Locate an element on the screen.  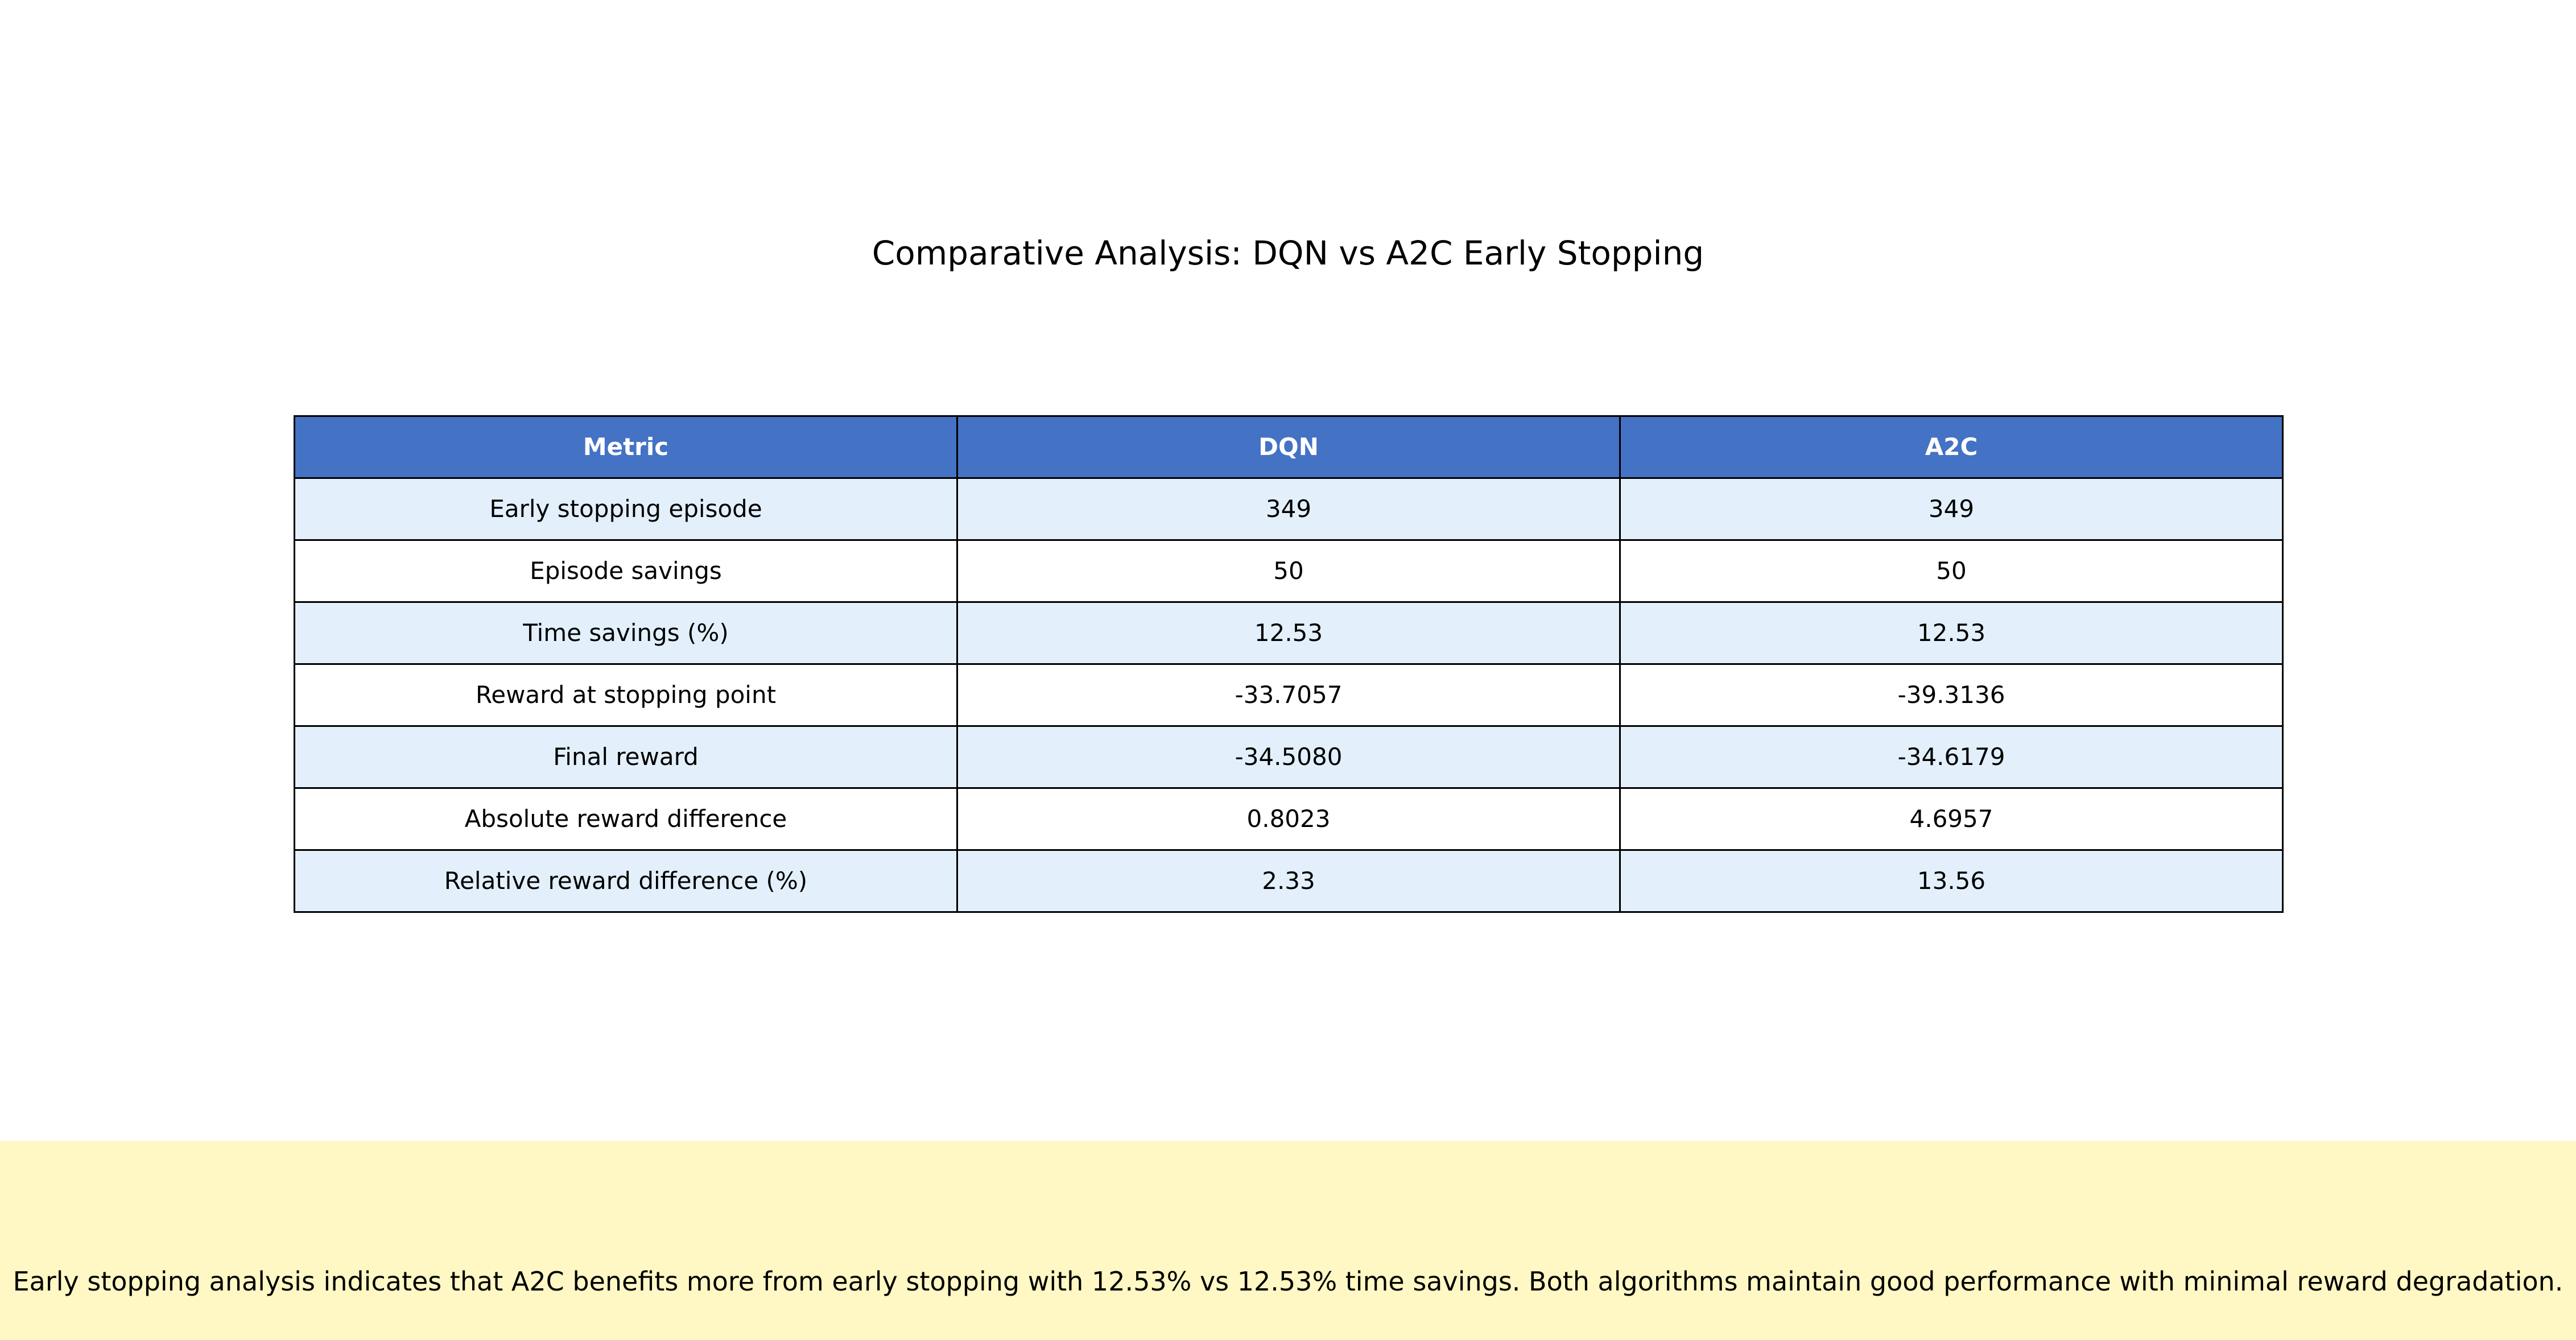
metric-cell: Reward at stopping point is located at coordinates (626, 695).